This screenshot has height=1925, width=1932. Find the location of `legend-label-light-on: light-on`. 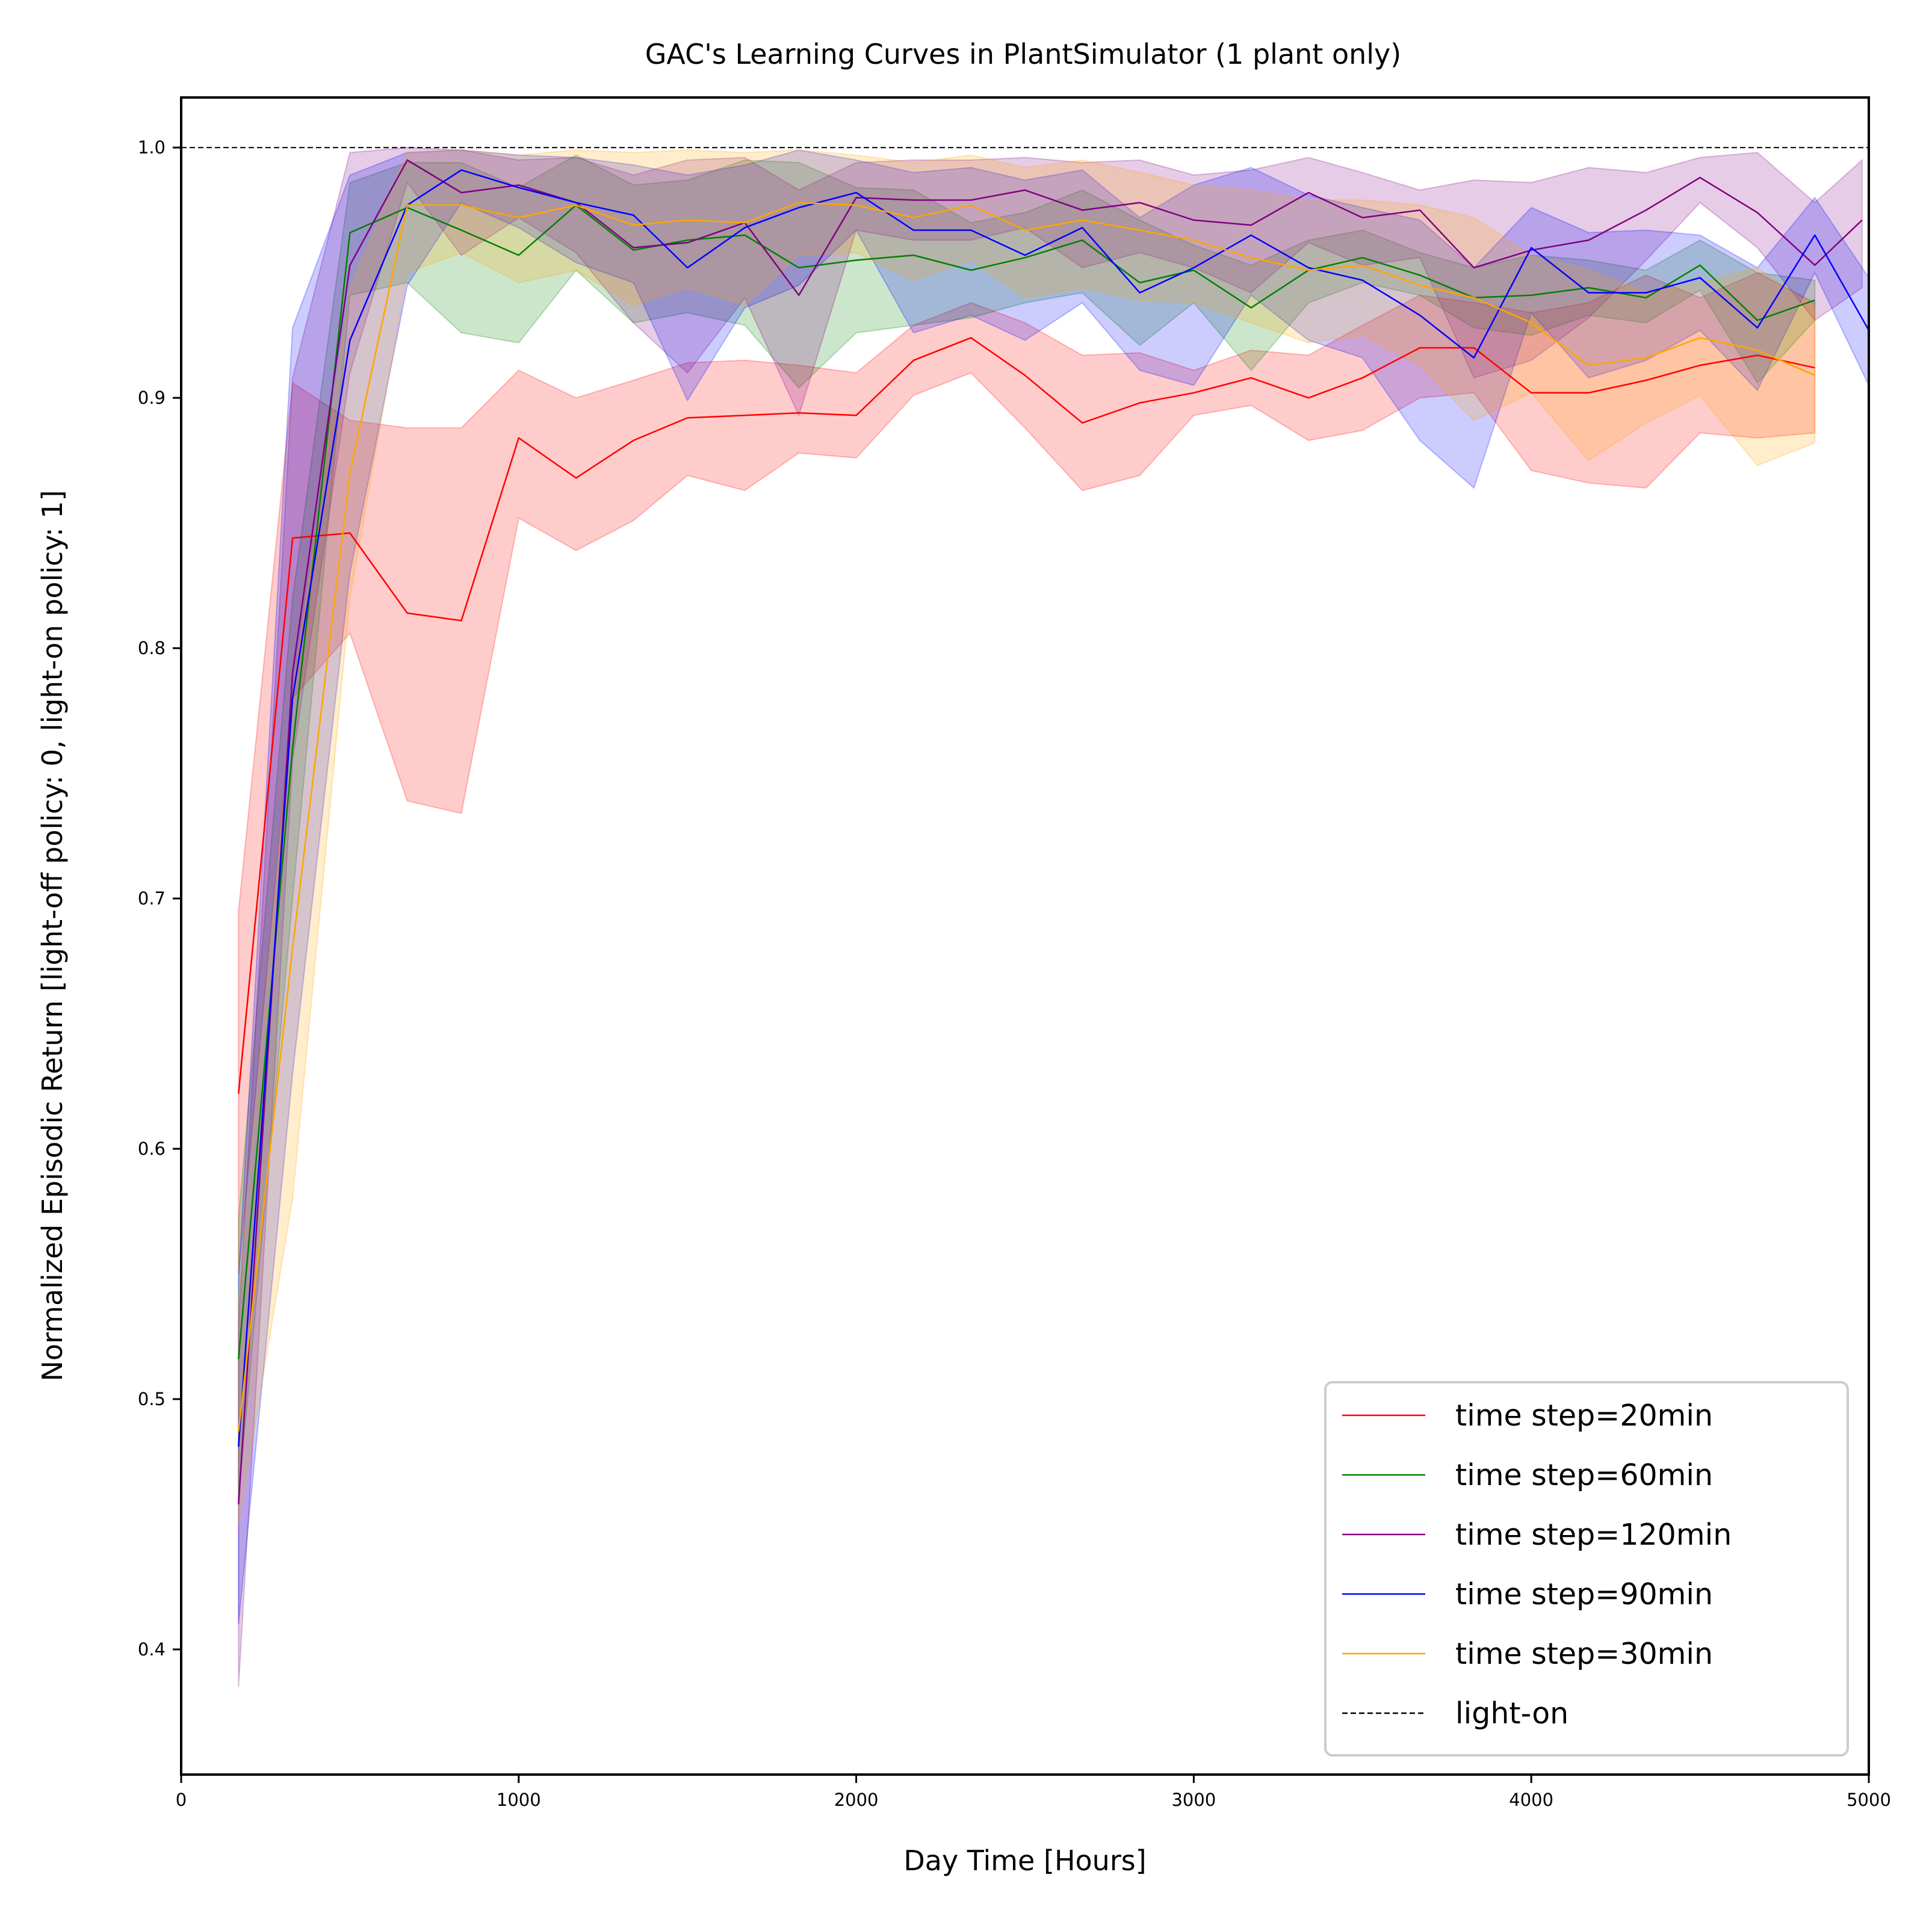

legend-label-light-on: light-on is located at coordinates (1511, 1713).